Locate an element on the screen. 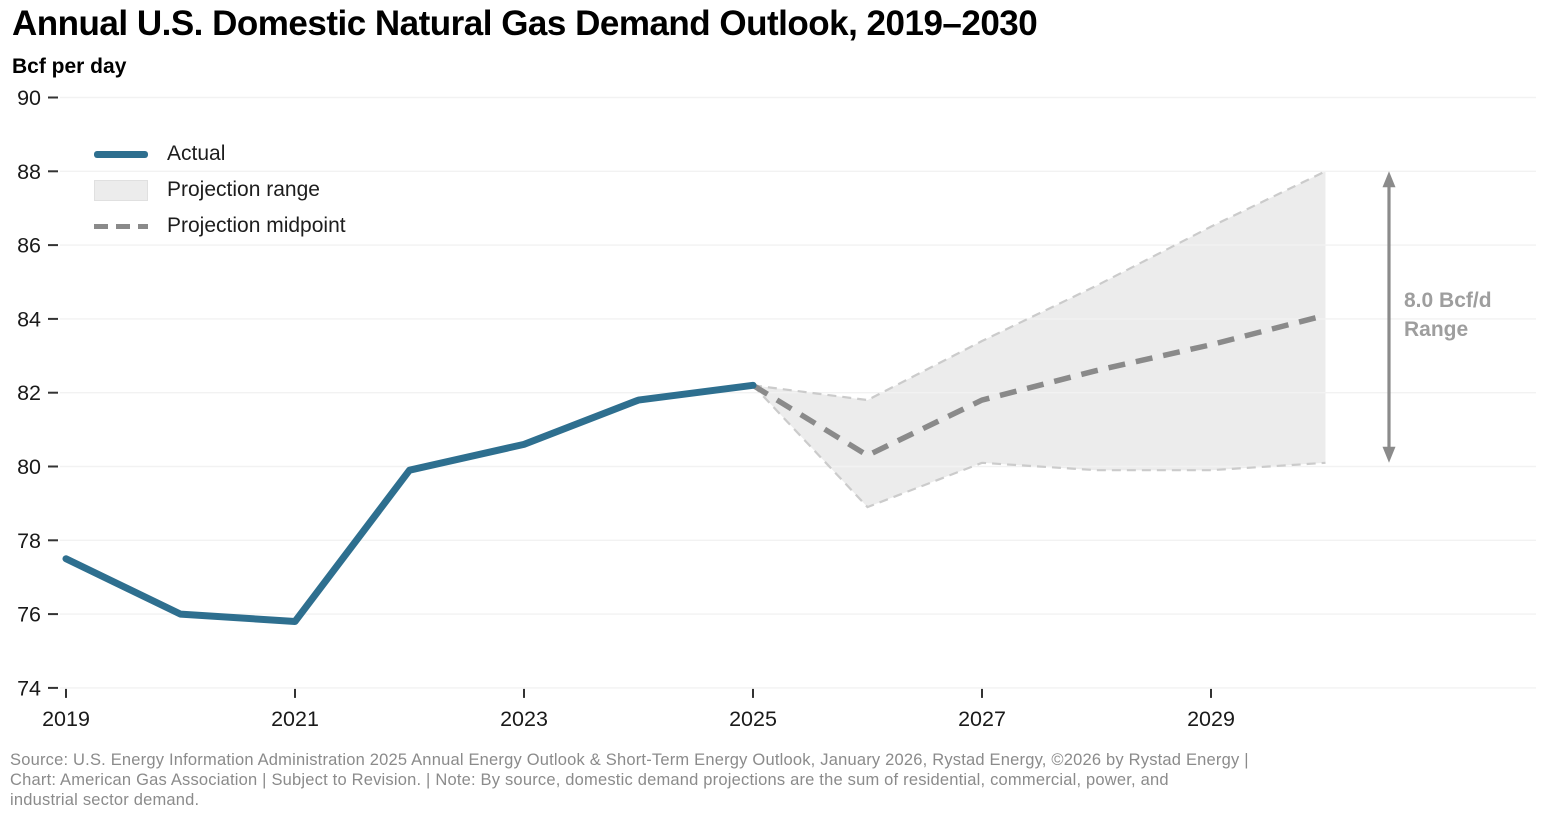  legend-item-projection-midpoint: Projection midpoint is located at coordinates (220, 226).